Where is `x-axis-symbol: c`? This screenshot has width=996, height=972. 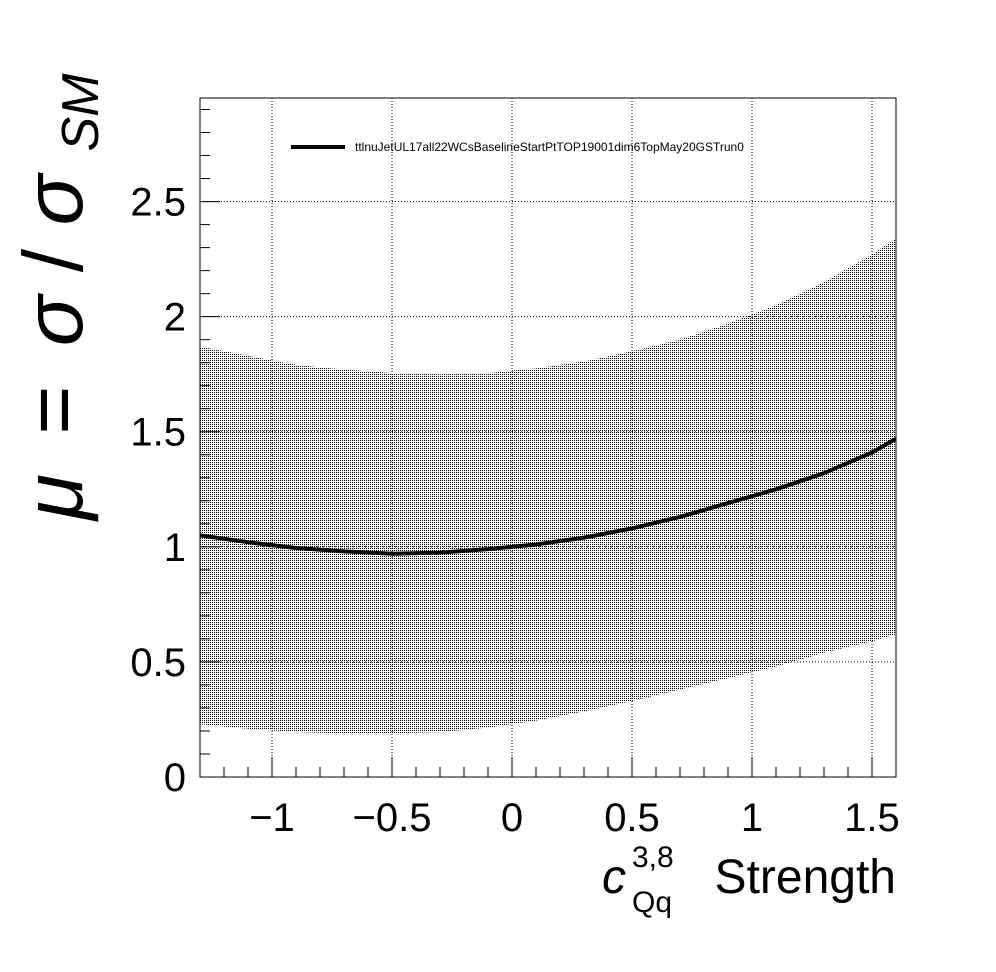
x-axis-symbol: c is located at coordinates (614, 877).